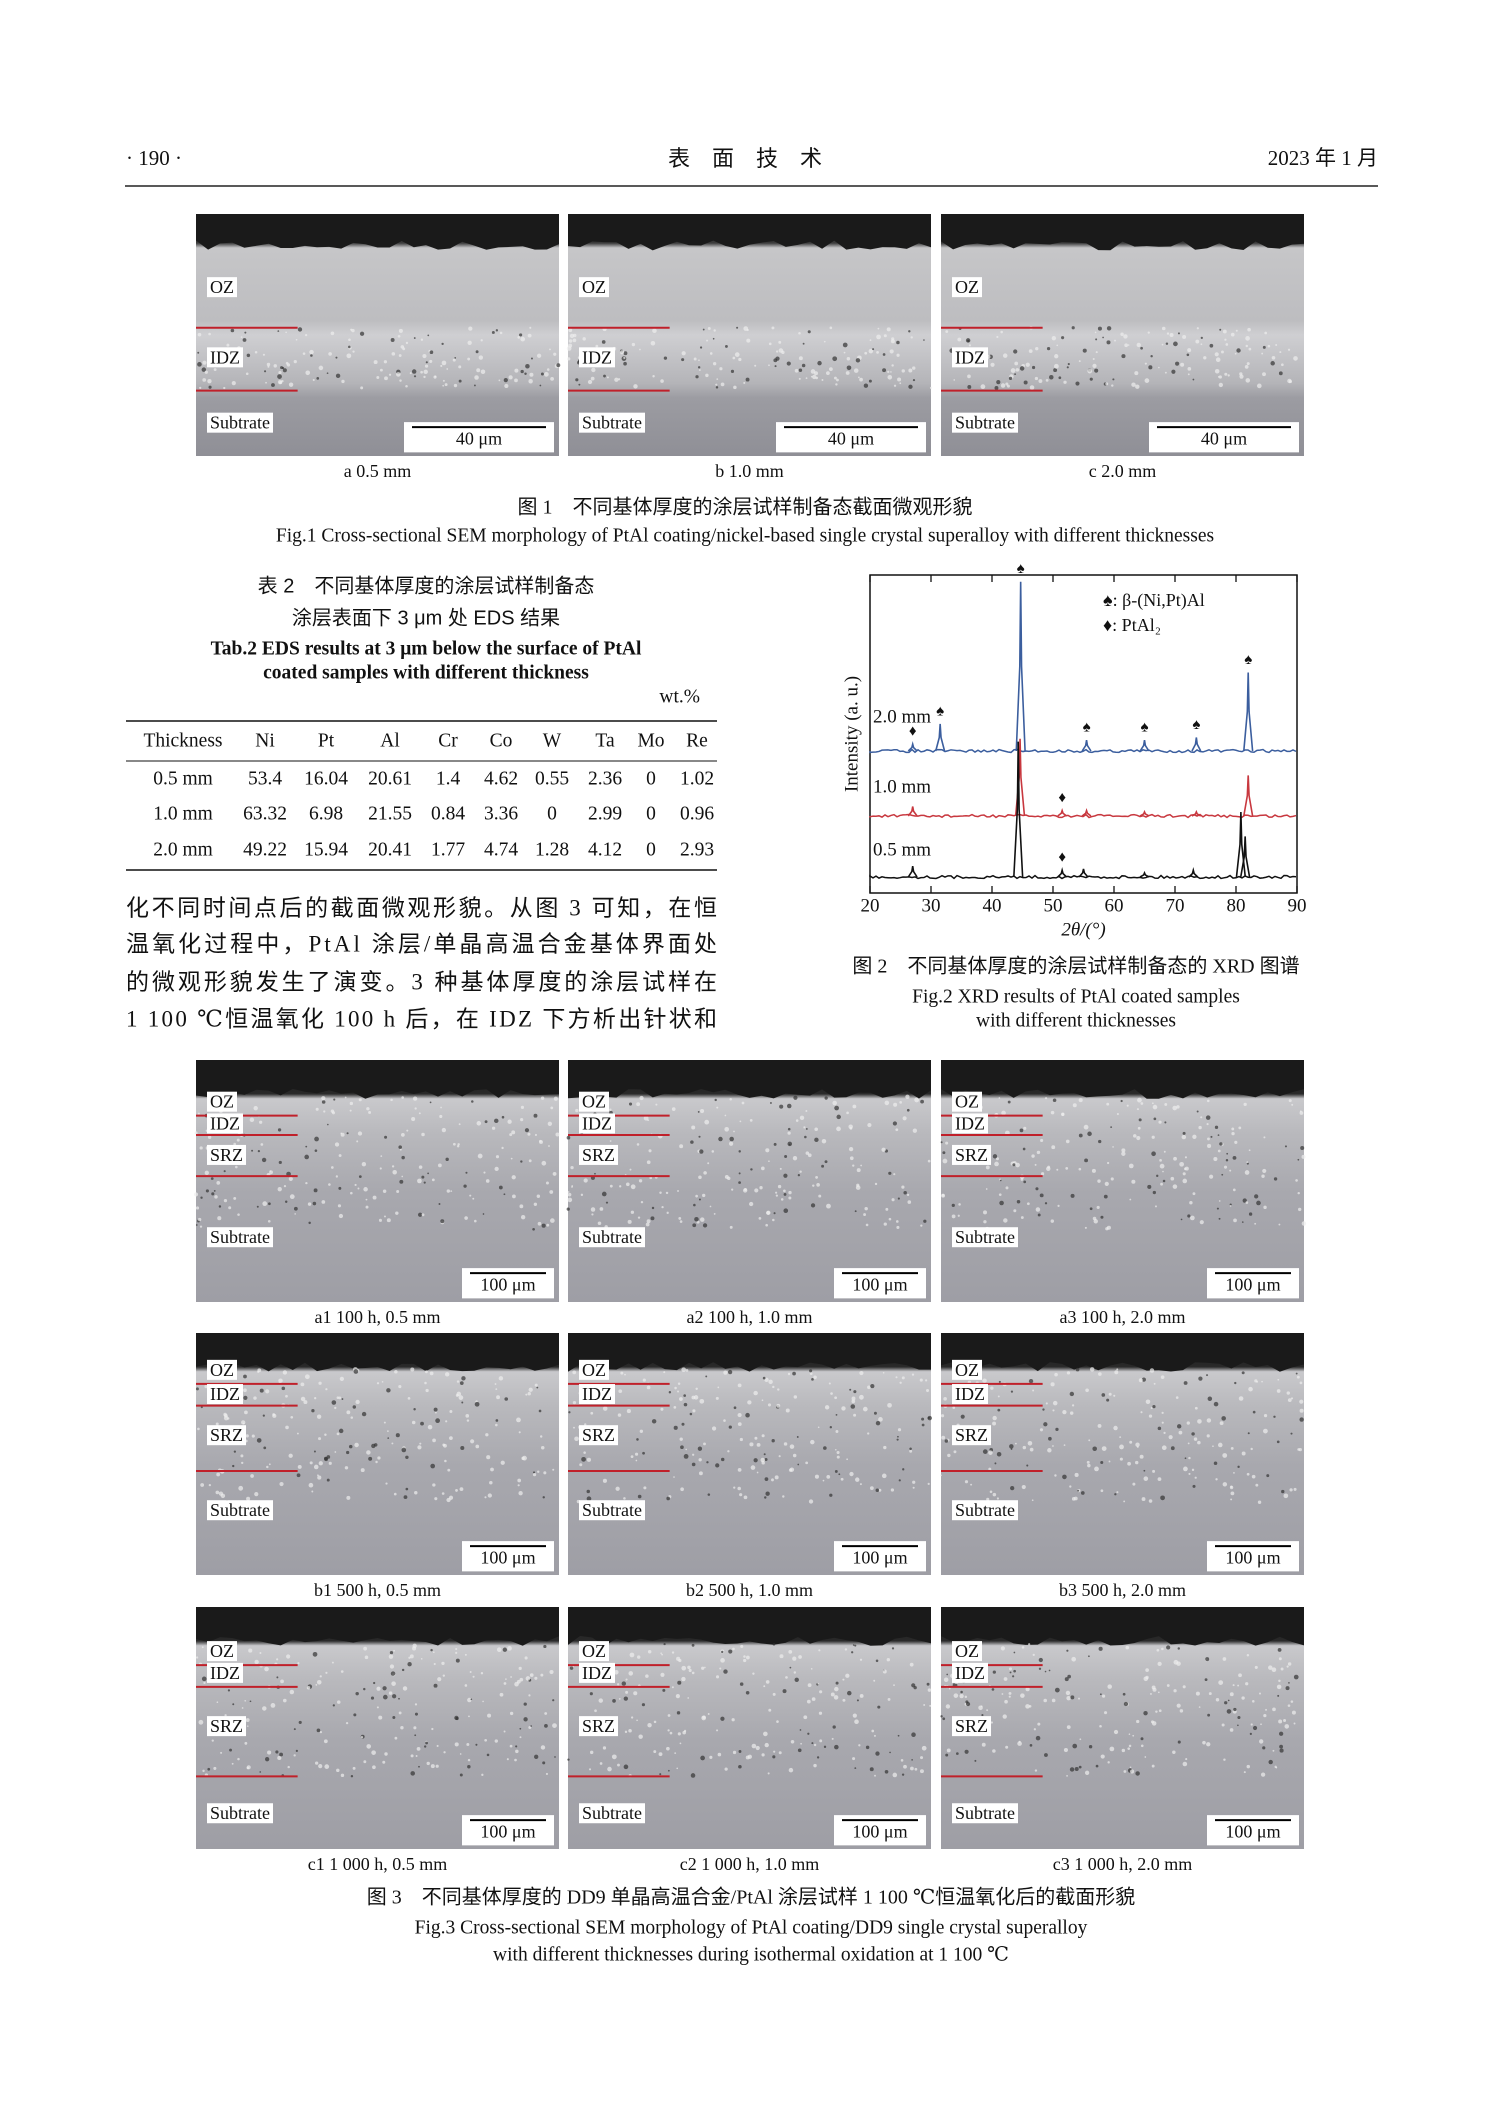 Image resolution: width=1489 pixels, height=2106 pixels. Describe the element at coordinates (1062, 858) in the screenshot. I see `peak-marker: ♦` at that location.